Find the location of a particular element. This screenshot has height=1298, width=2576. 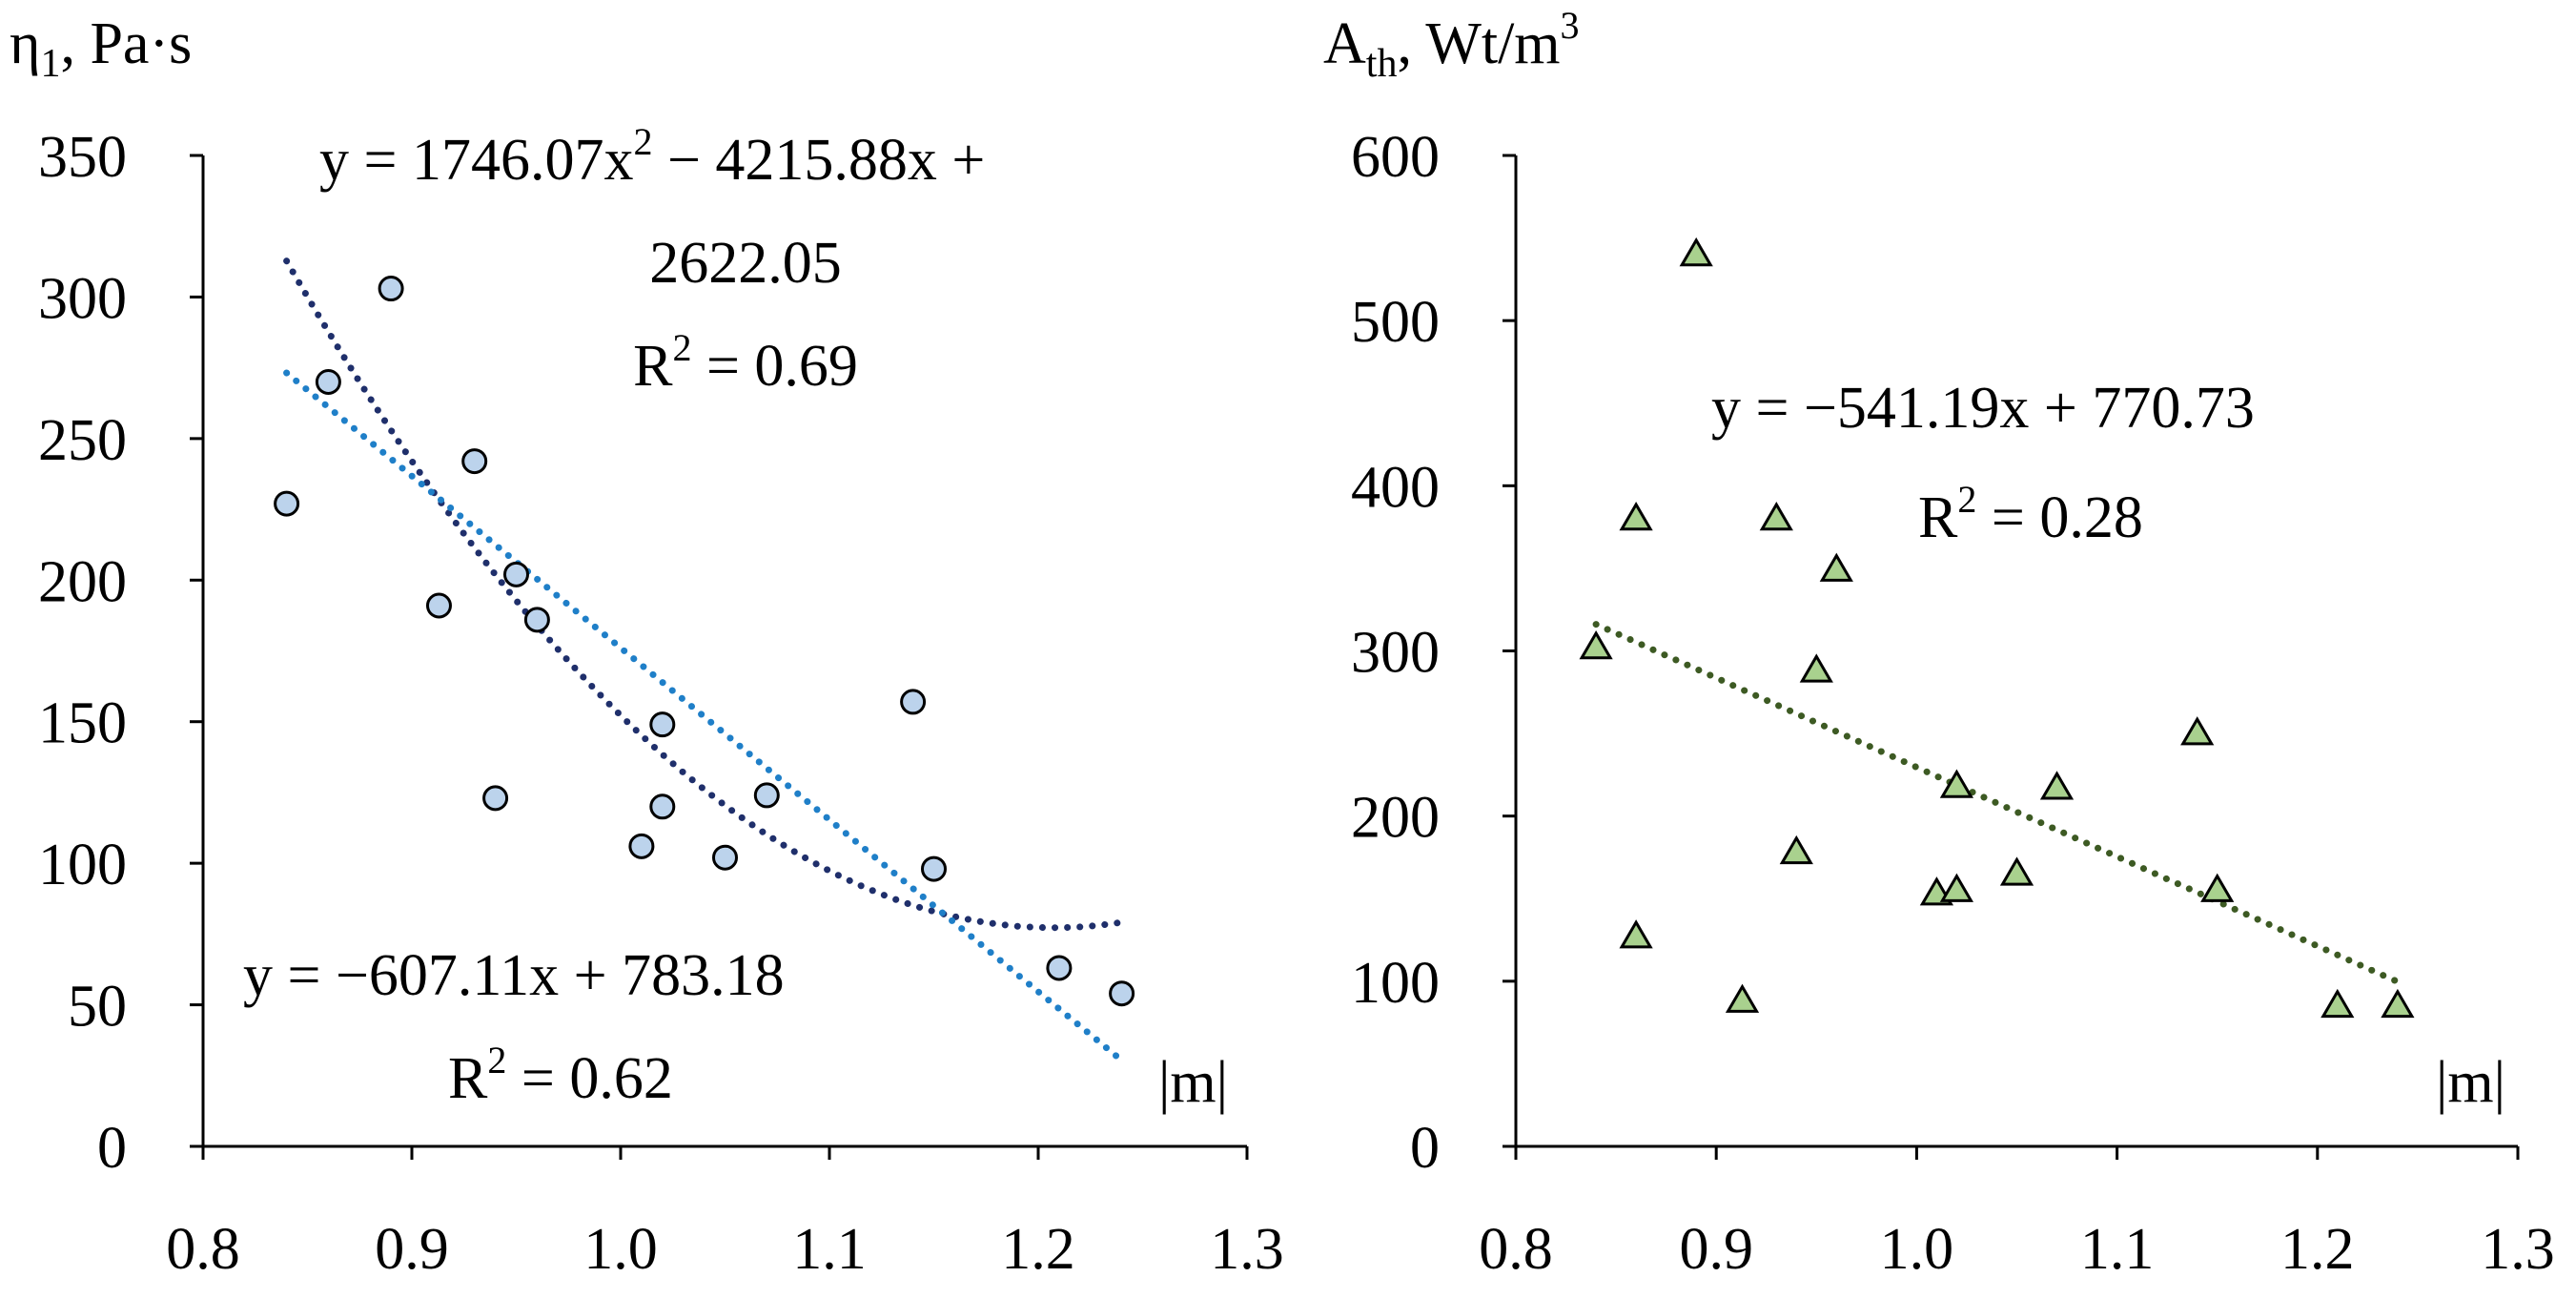

quadratic-equation-constant: 2622.05 is located at coordinates (746, 263).